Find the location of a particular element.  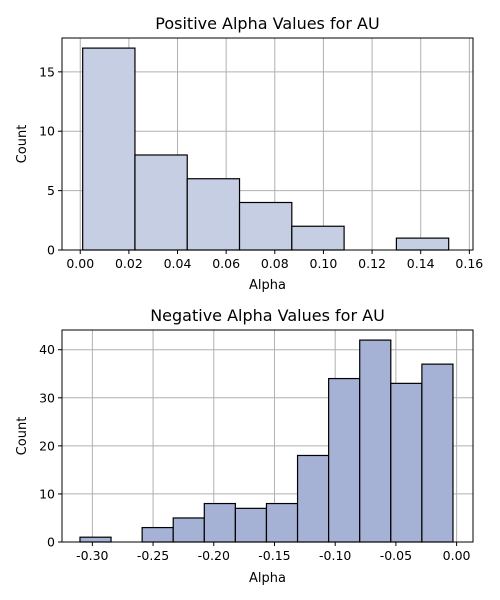

chart-title: Negative Alpha Values for AU is located at coordinates (267, 315).